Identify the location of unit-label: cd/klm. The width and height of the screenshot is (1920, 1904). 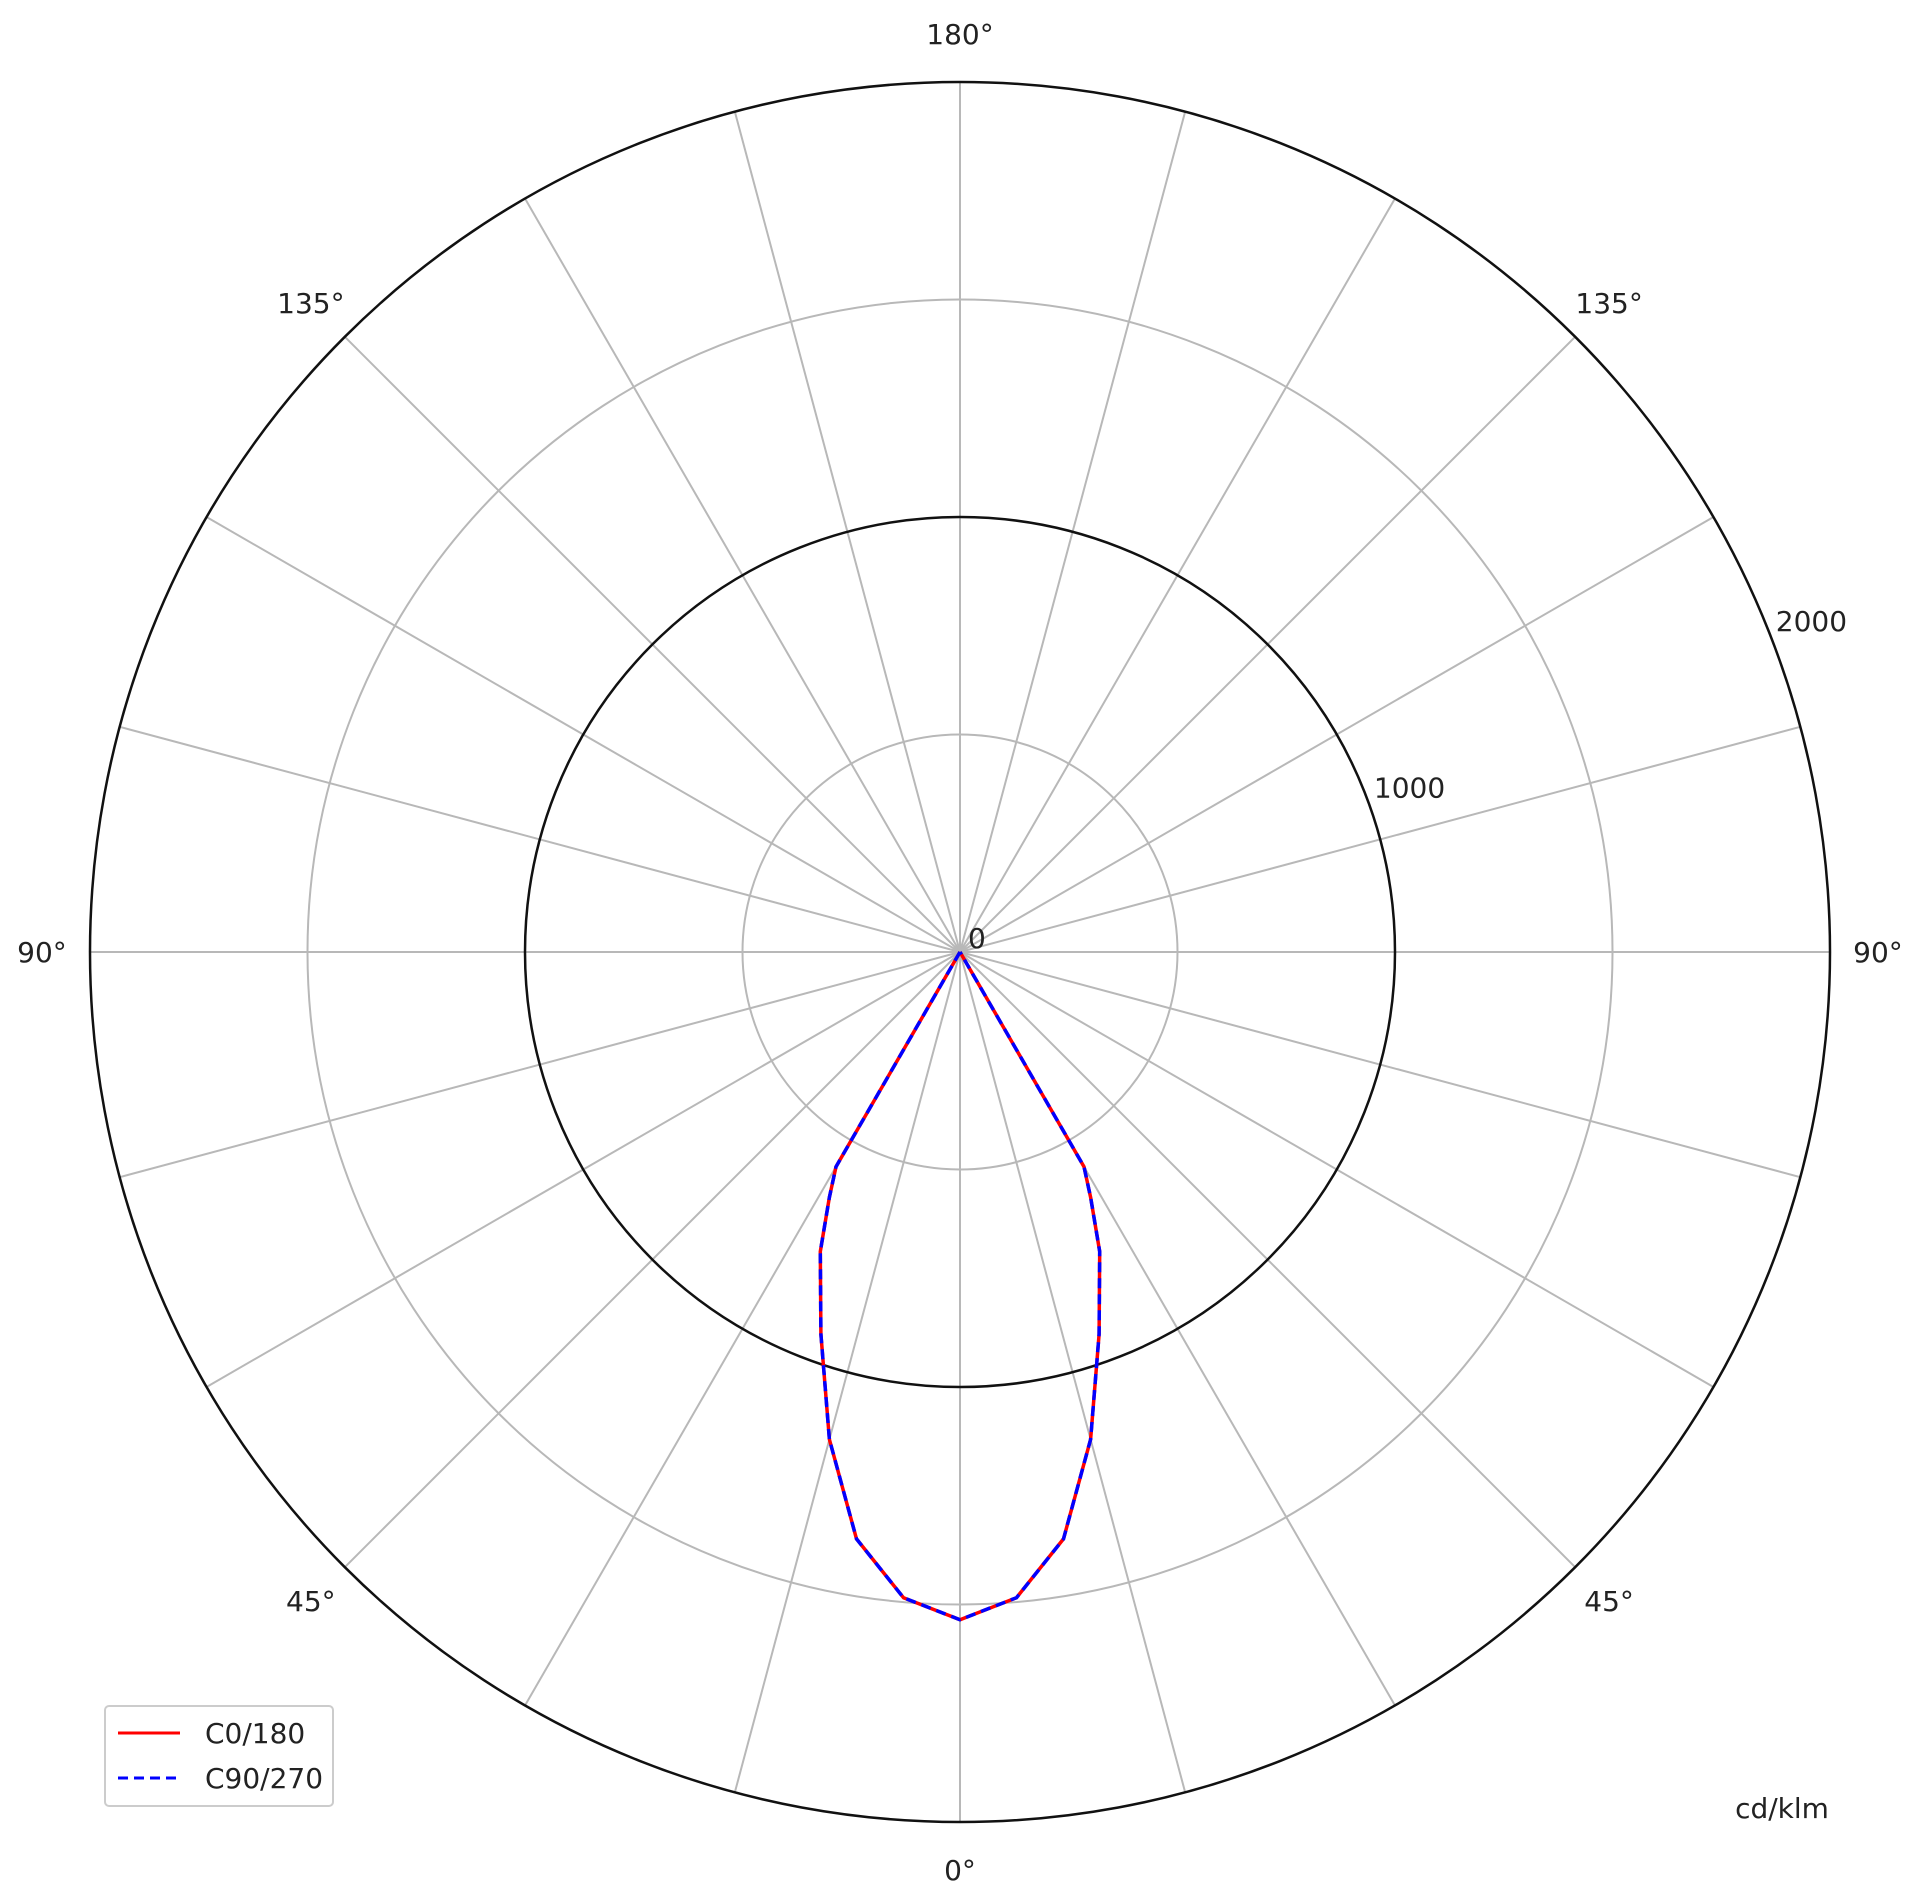
(1782, 1808).